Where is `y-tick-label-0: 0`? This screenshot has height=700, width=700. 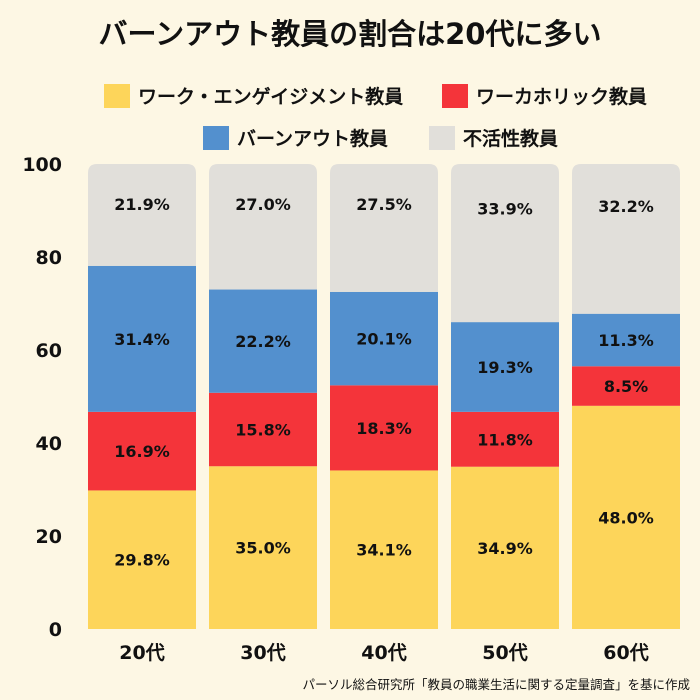 y-tick-label-0: 0 is located at coordinates (55, 630).